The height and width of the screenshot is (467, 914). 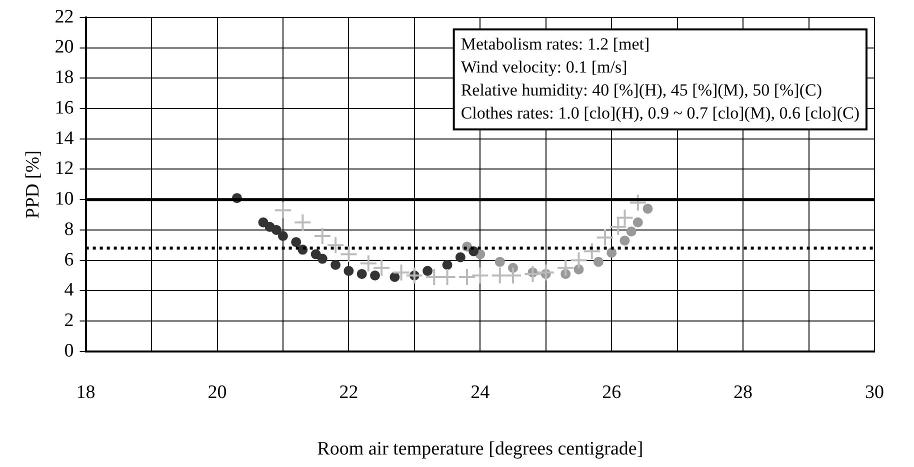 What do you see at coordinates (217, 392) in the screenshot?
I see `x-tick-label: 20` at bounding box center [217, 392].